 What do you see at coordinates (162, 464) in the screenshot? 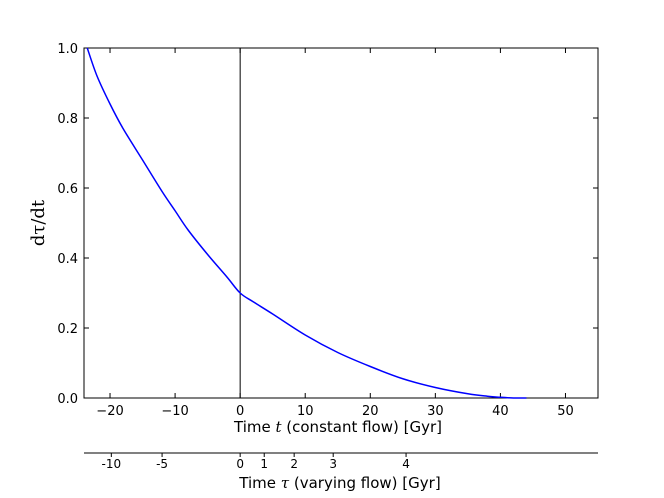
I see `secondary-tick-label: -5` at bounding box center [162, 464].